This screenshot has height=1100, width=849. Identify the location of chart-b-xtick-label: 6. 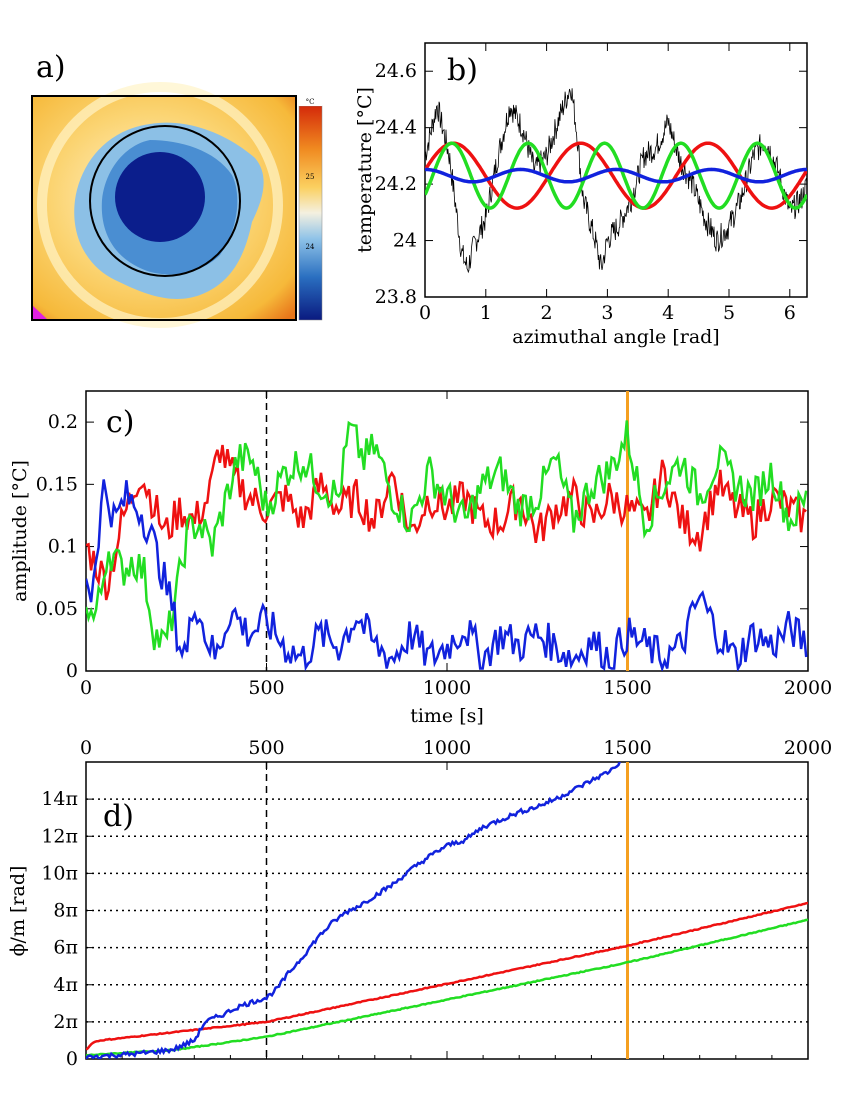
(790, 313).